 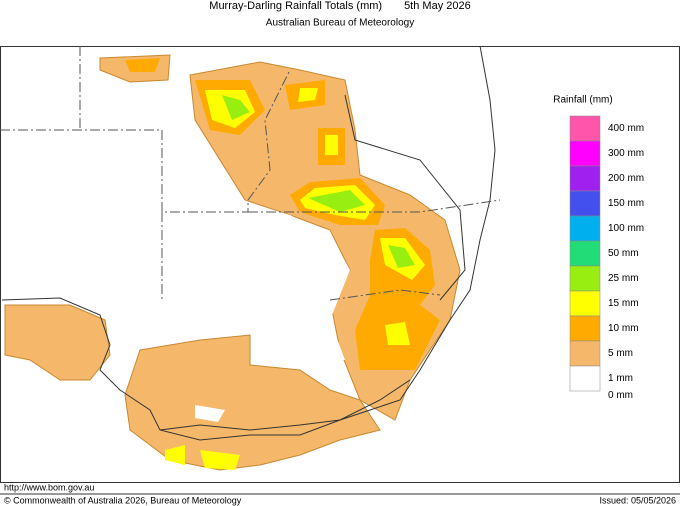 I want to click on legend-label: 50 mm, so click(x=623, y=253).